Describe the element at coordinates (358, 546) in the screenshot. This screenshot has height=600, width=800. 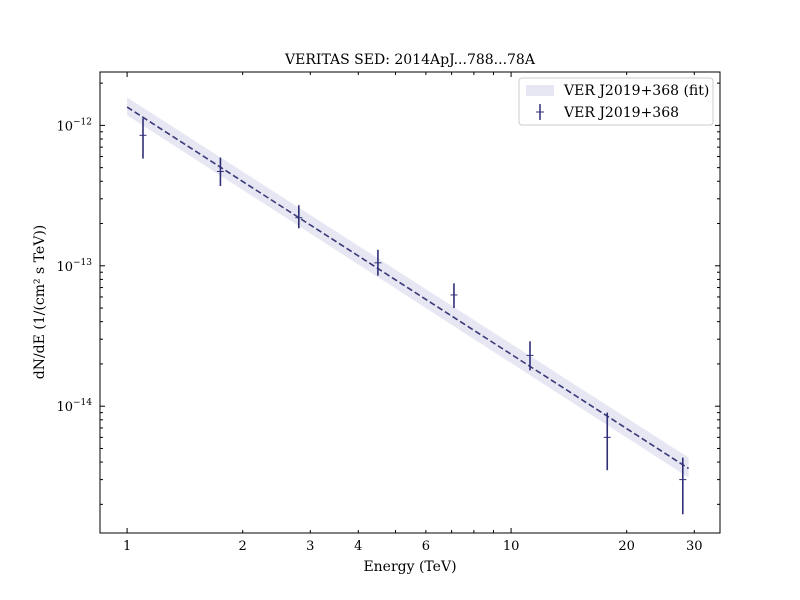
I see `x-tick-label: 4` at that location.